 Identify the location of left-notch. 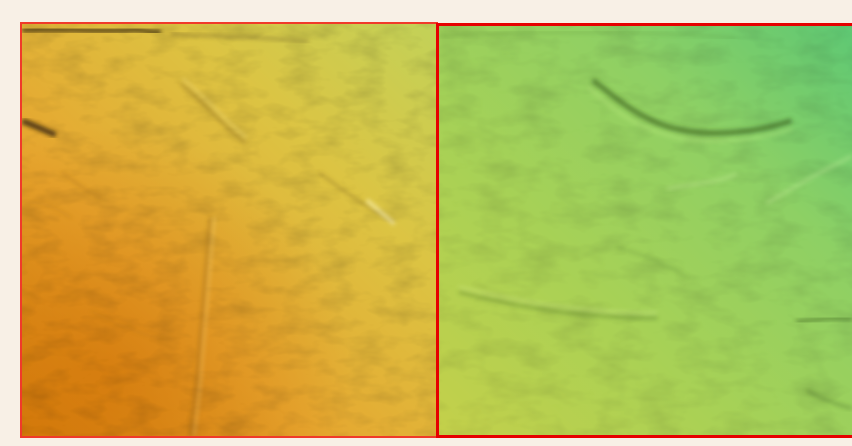
(39, 128).